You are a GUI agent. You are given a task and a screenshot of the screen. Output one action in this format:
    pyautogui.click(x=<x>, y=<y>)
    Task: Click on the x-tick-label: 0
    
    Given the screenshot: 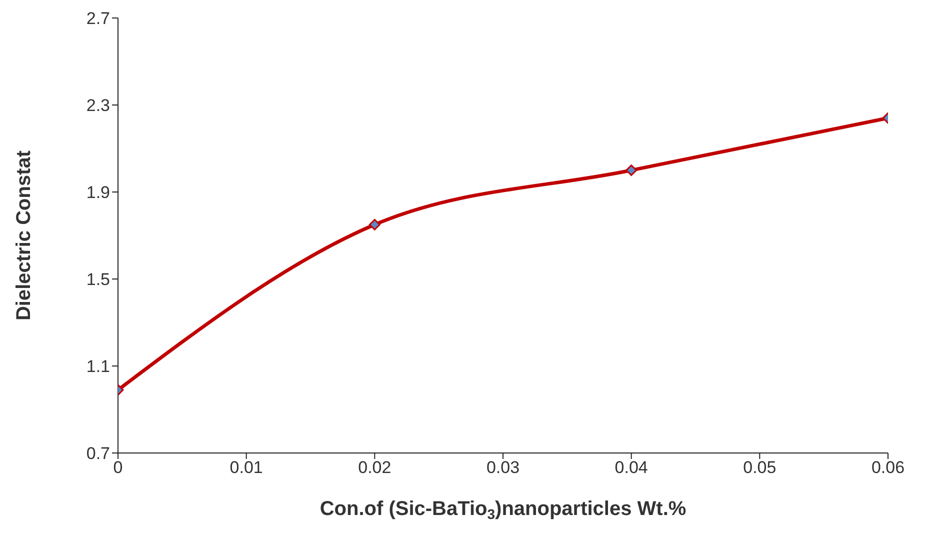 What is the action you would take?
    pyautogui.click(x=118, y=468)
    